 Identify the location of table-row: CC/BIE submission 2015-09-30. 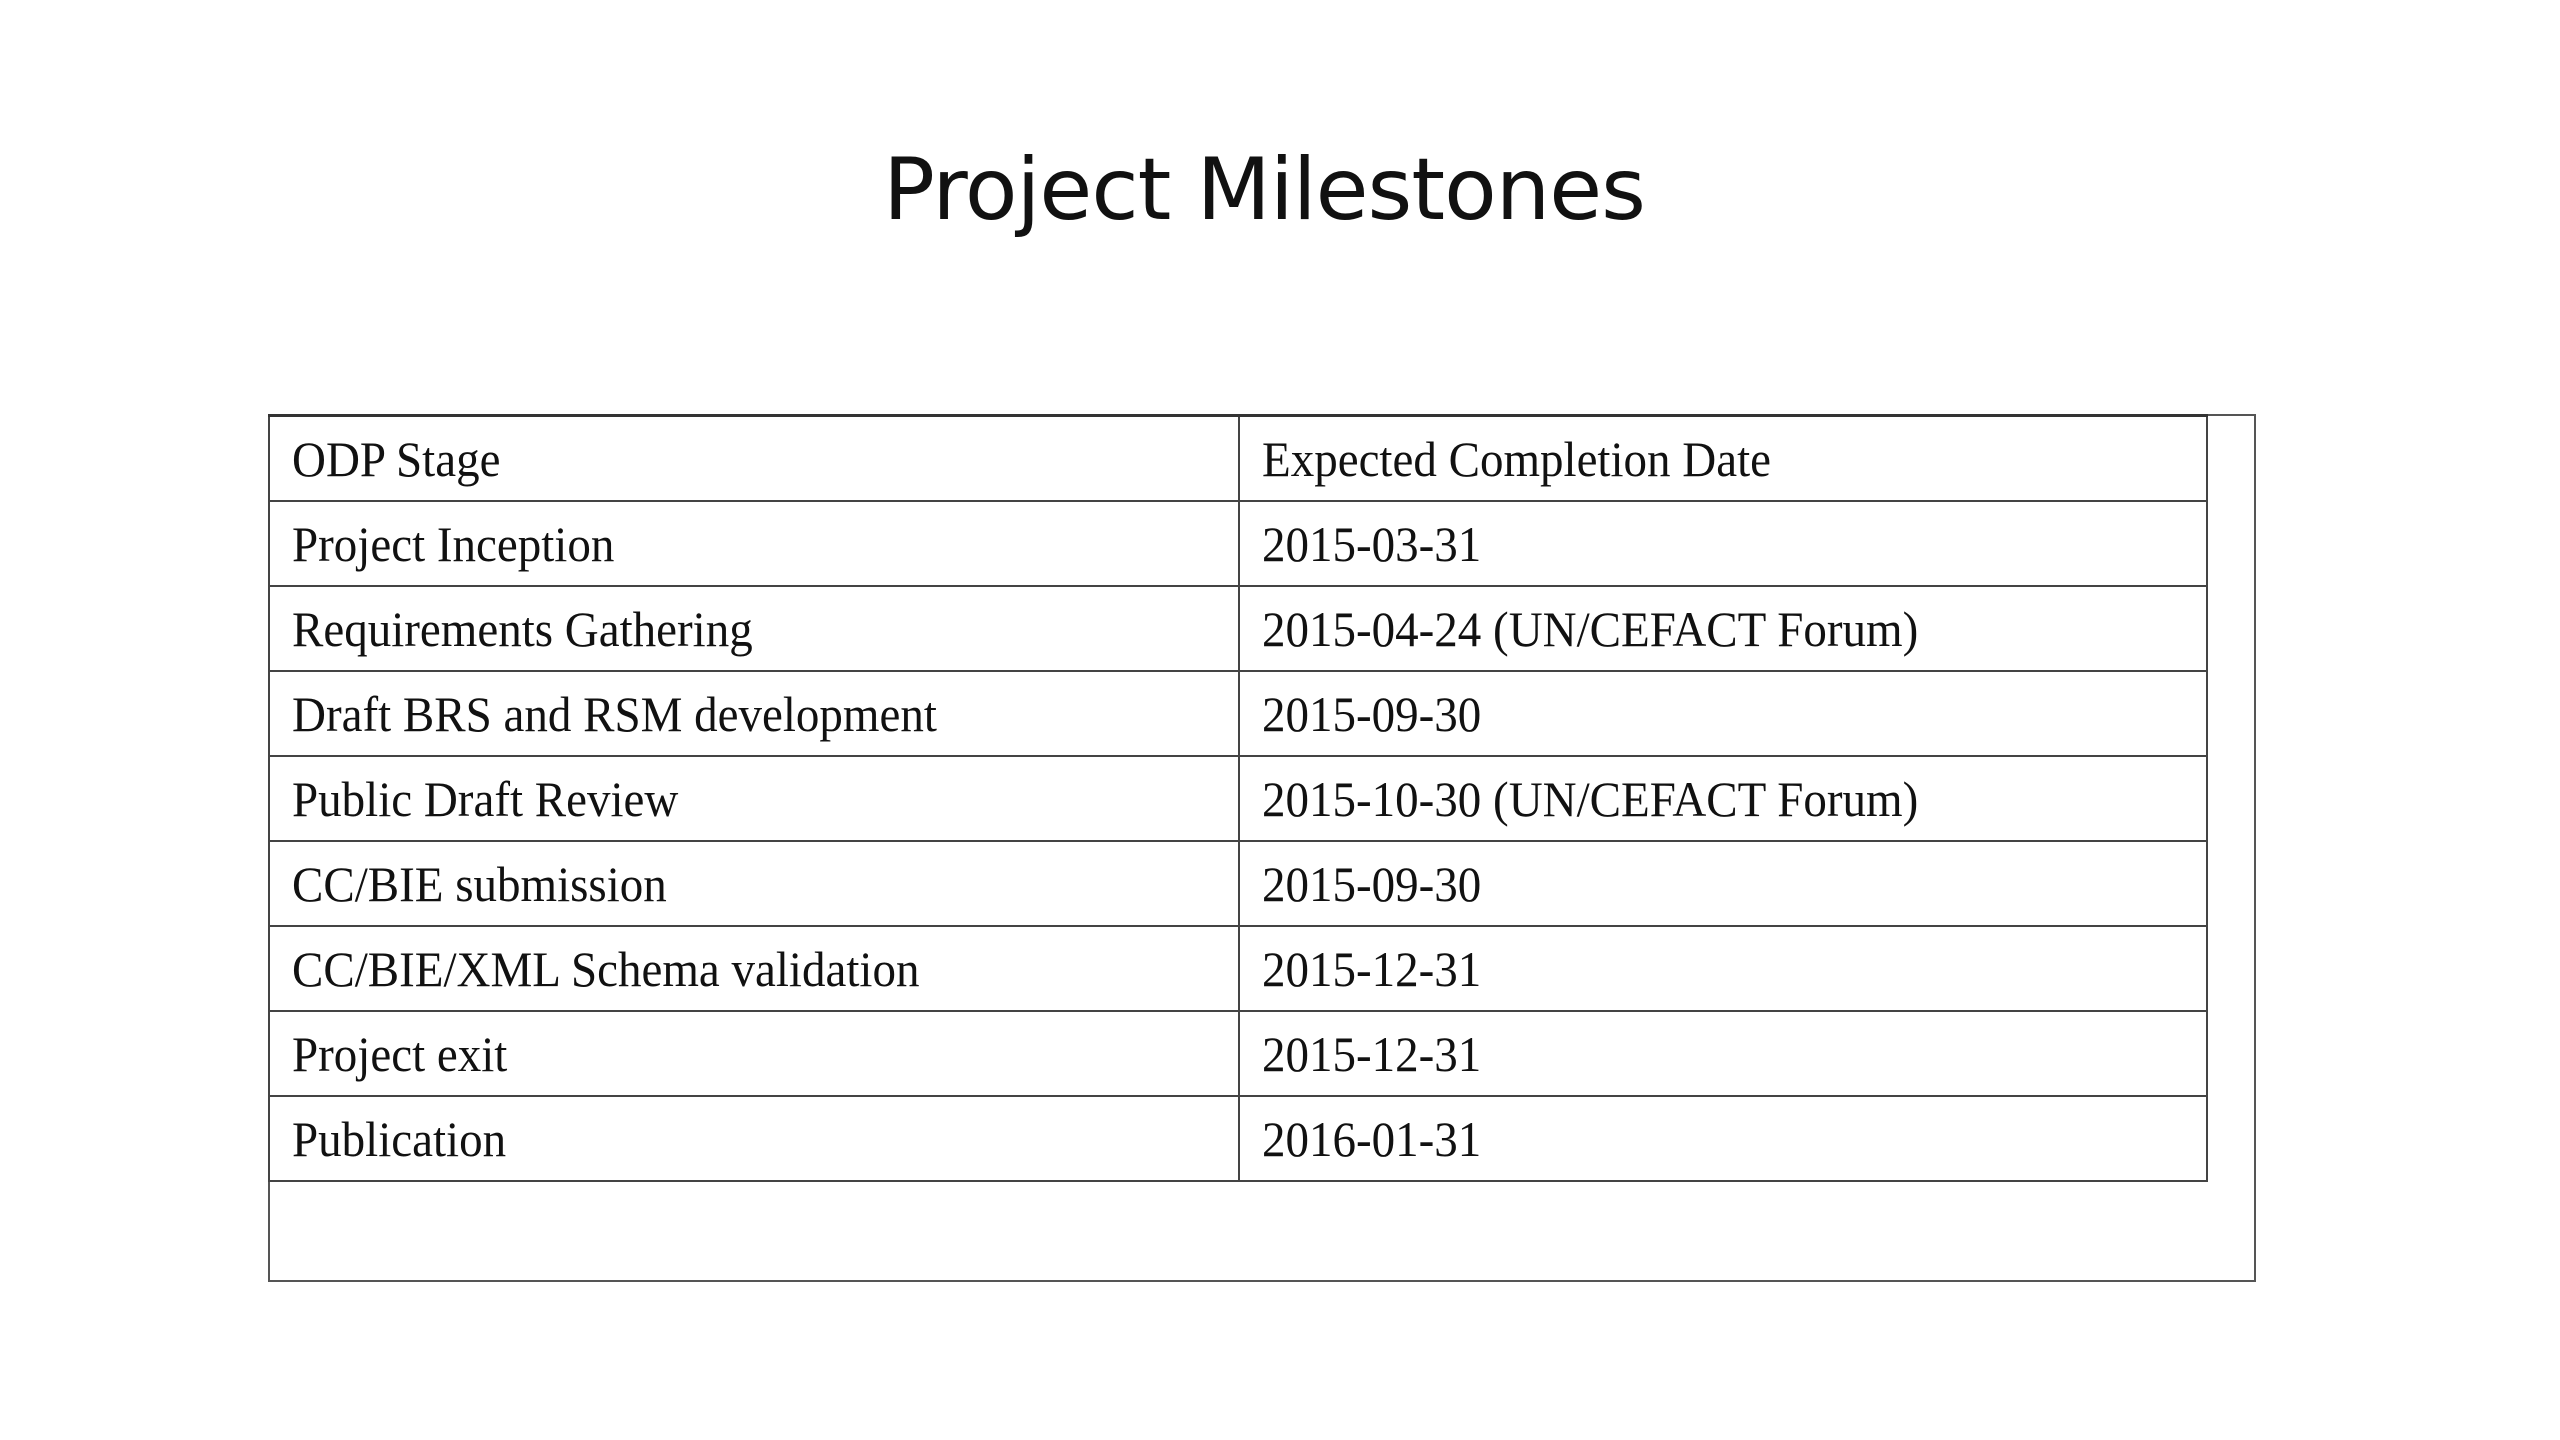
(1238, 883).